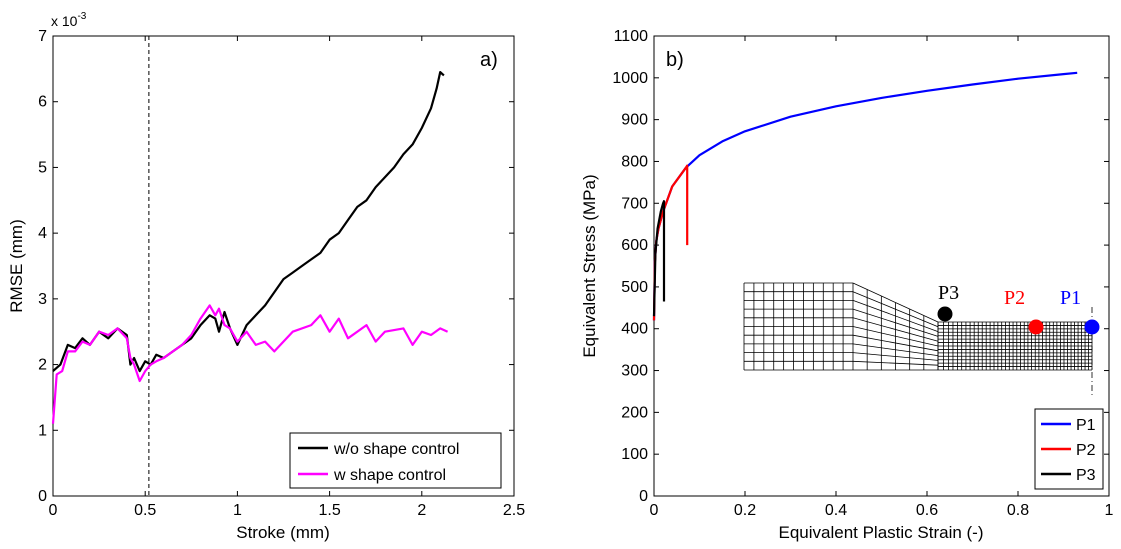  Describe the element at coordinates (1014, 298) in the screenshot. I see `point-label-p2: P2` at that location.